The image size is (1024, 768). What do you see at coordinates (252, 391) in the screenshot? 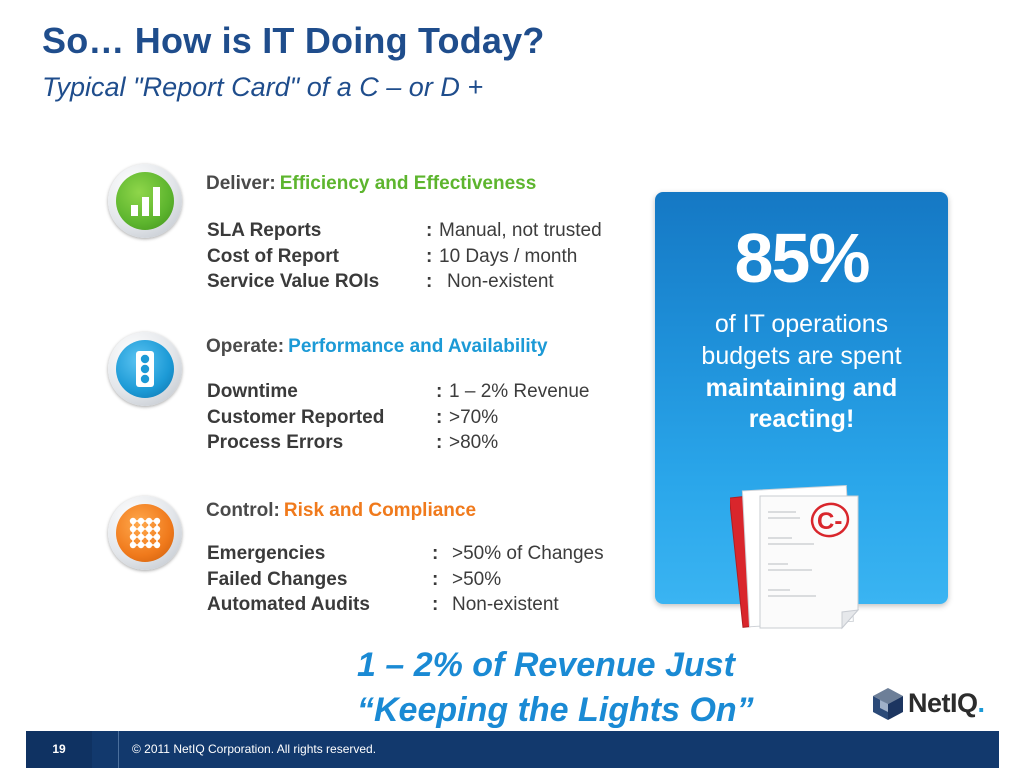
I see `metric-label: Downtime` at bounding box center [252, 391].